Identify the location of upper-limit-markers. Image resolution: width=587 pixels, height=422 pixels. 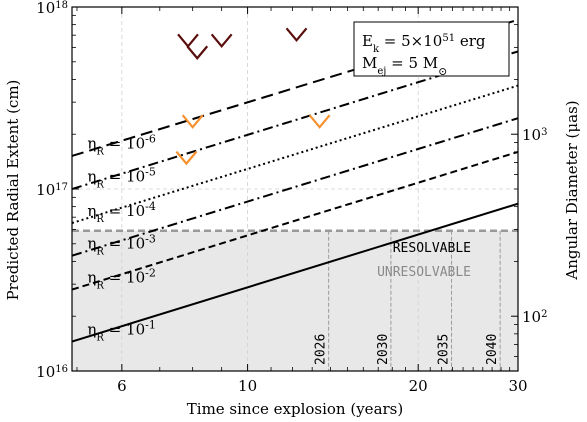
(253, 96).